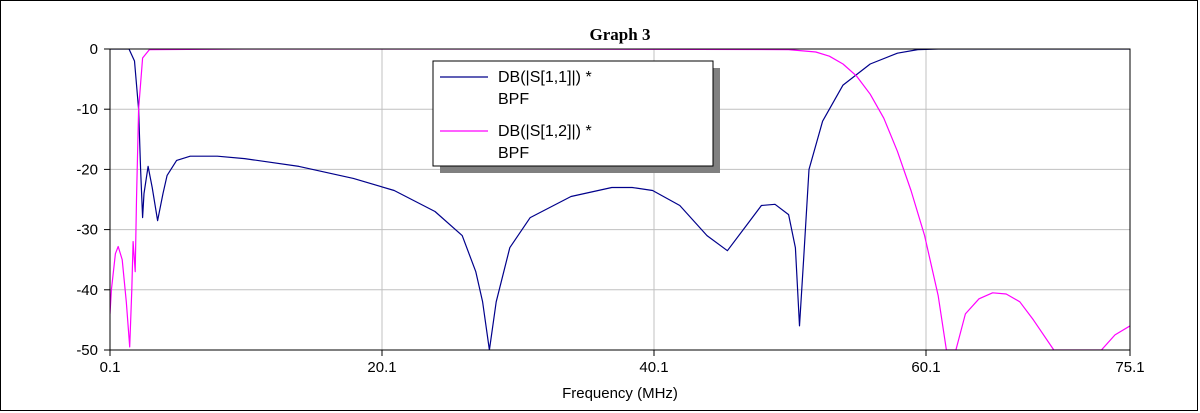  What do you see at coordinates (110, 367) in the screenshot?
I see `x-tick-label: 0.1` at bounding box center [110, 367].